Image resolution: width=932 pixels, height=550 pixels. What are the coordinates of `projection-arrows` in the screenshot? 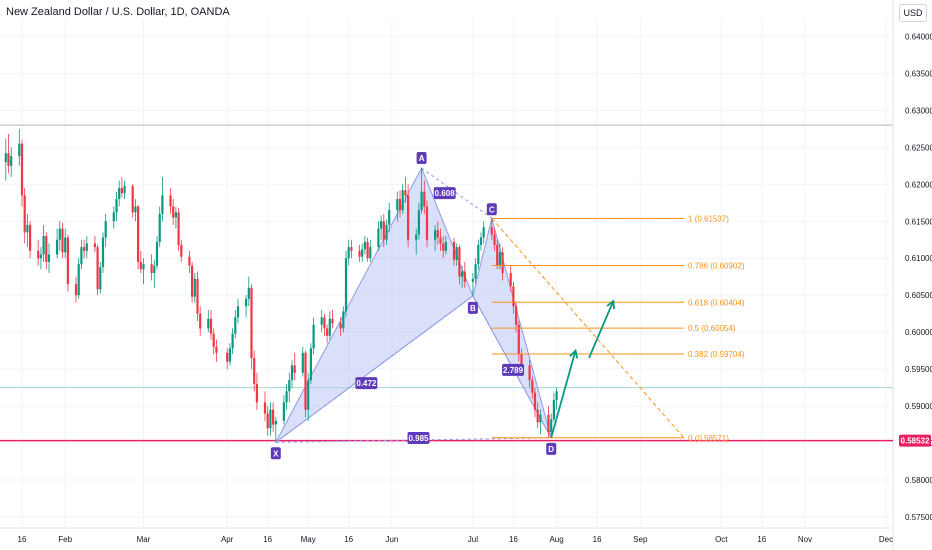 It's located at (582, 369).